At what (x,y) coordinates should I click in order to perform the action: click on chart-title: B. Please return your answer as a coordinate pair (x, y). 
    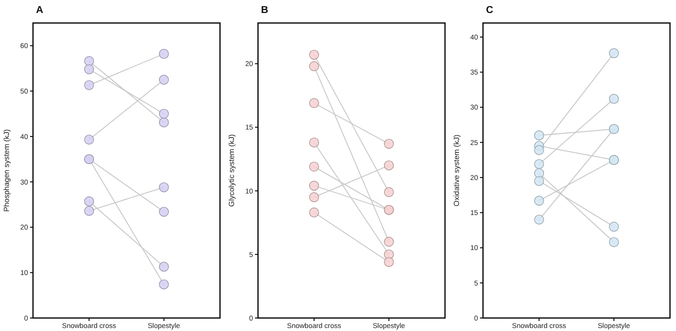
    Looking at the image, I should click on (264, 10).